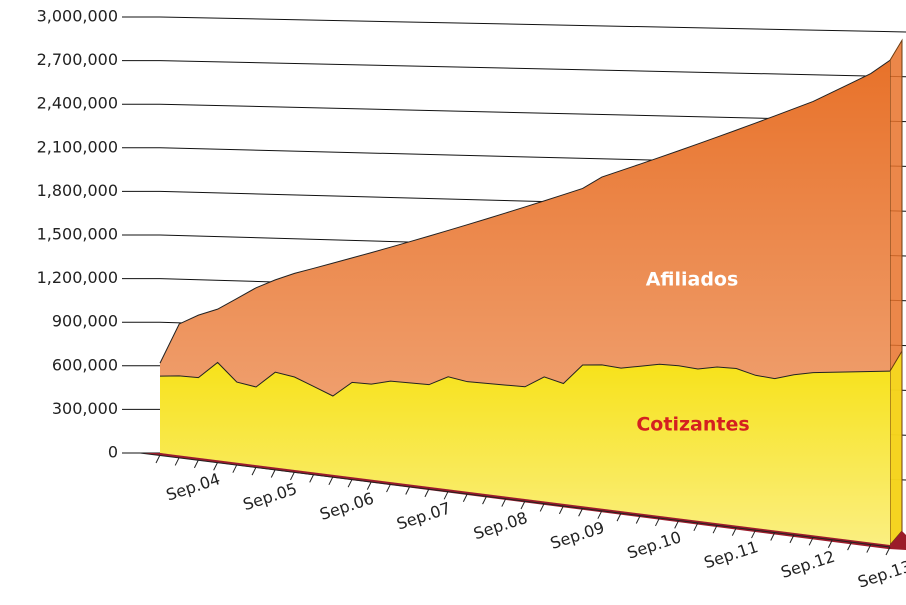  What do you see at coordinates (77, 103) in the screenshot?
I see `y-tick-label: 2,400,000` at bounding box center [77, 103].